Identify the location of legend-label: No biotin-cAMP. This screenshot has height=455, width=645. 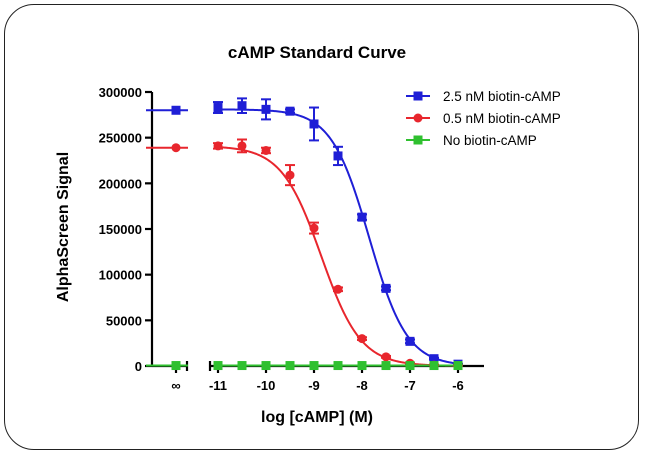
(490, 140).